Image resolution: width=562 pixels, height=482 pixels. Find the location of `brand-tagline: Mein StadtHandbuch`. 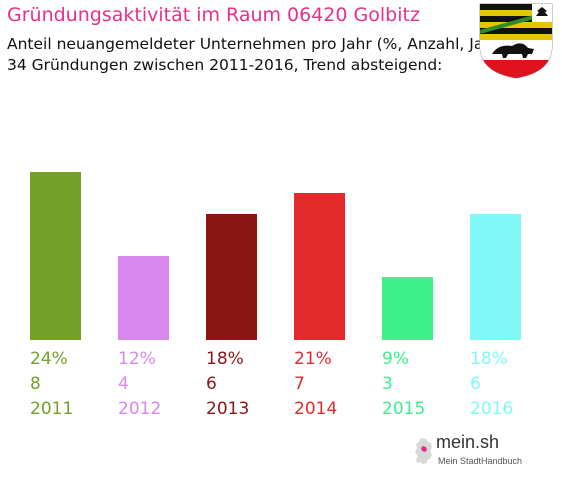

brand-tagline: Mein StadtHandbuch is located at coordinates (480, 461).